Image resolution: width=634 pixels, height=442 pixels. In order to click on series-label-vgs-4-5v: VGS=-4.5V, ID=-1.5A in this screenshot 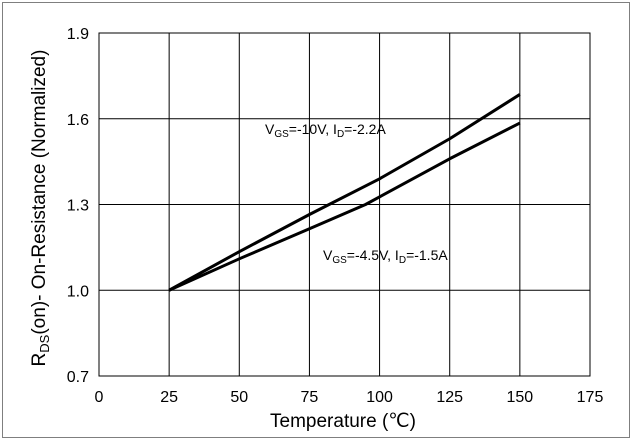, I will do `click(385, 256)`.